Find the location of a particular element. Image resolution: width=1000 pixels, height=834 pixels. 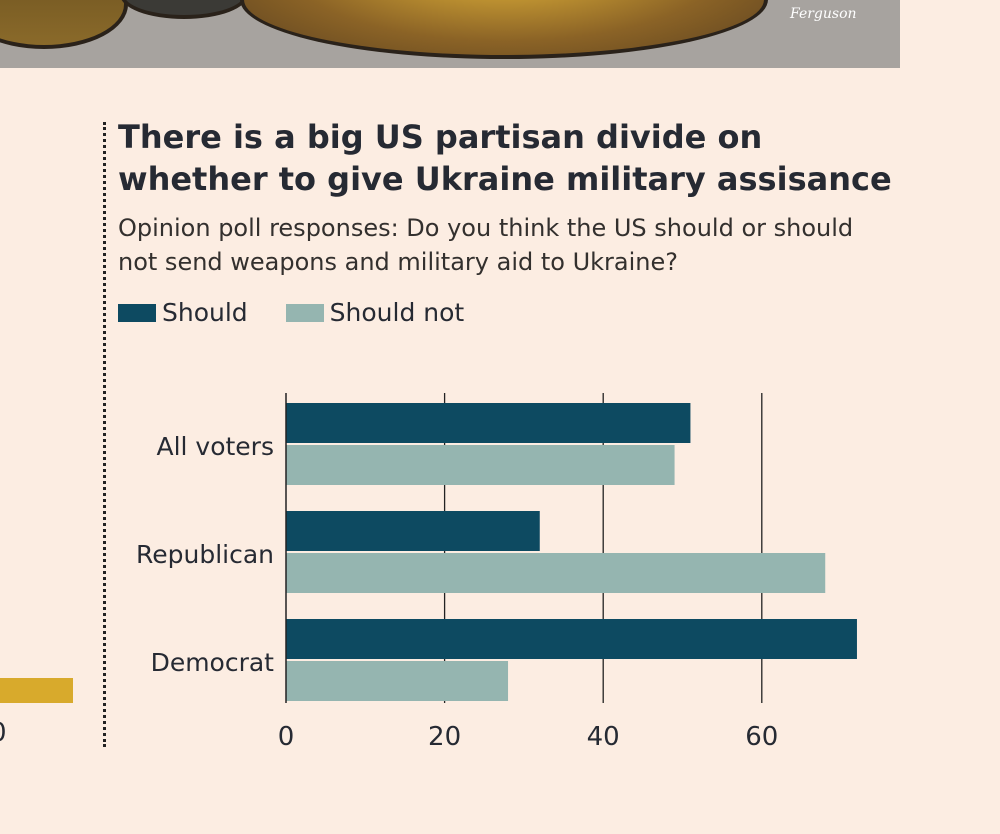

legend-swatch-should-not is located at coordinates (304, 312).